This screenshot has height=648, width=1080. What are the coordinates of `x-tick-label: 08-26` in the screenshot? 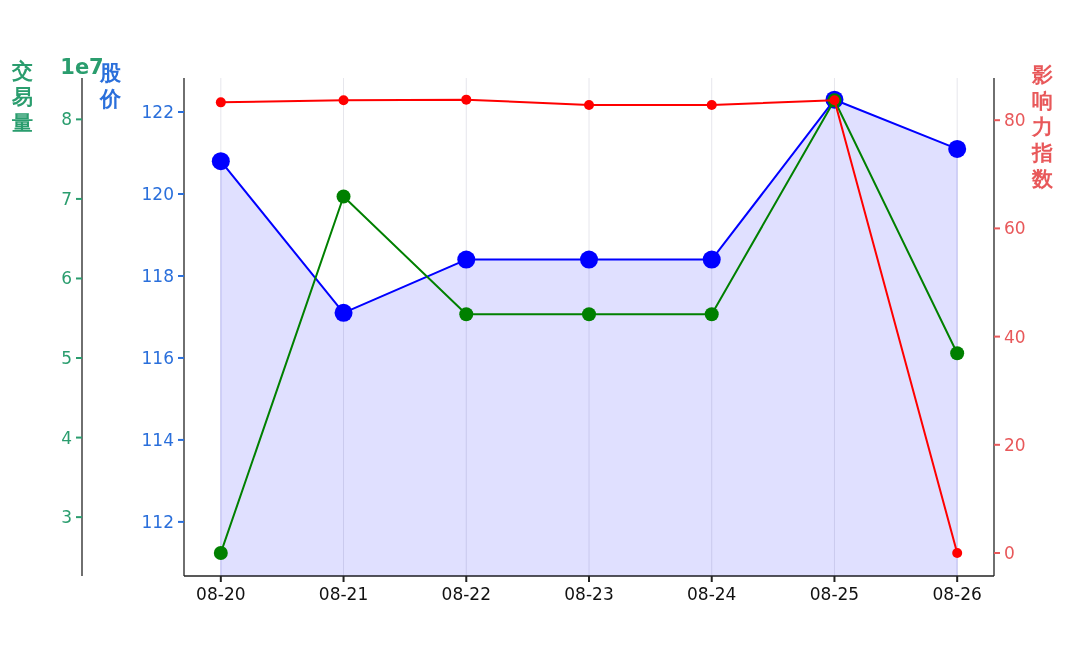 It's located at (957, 594).